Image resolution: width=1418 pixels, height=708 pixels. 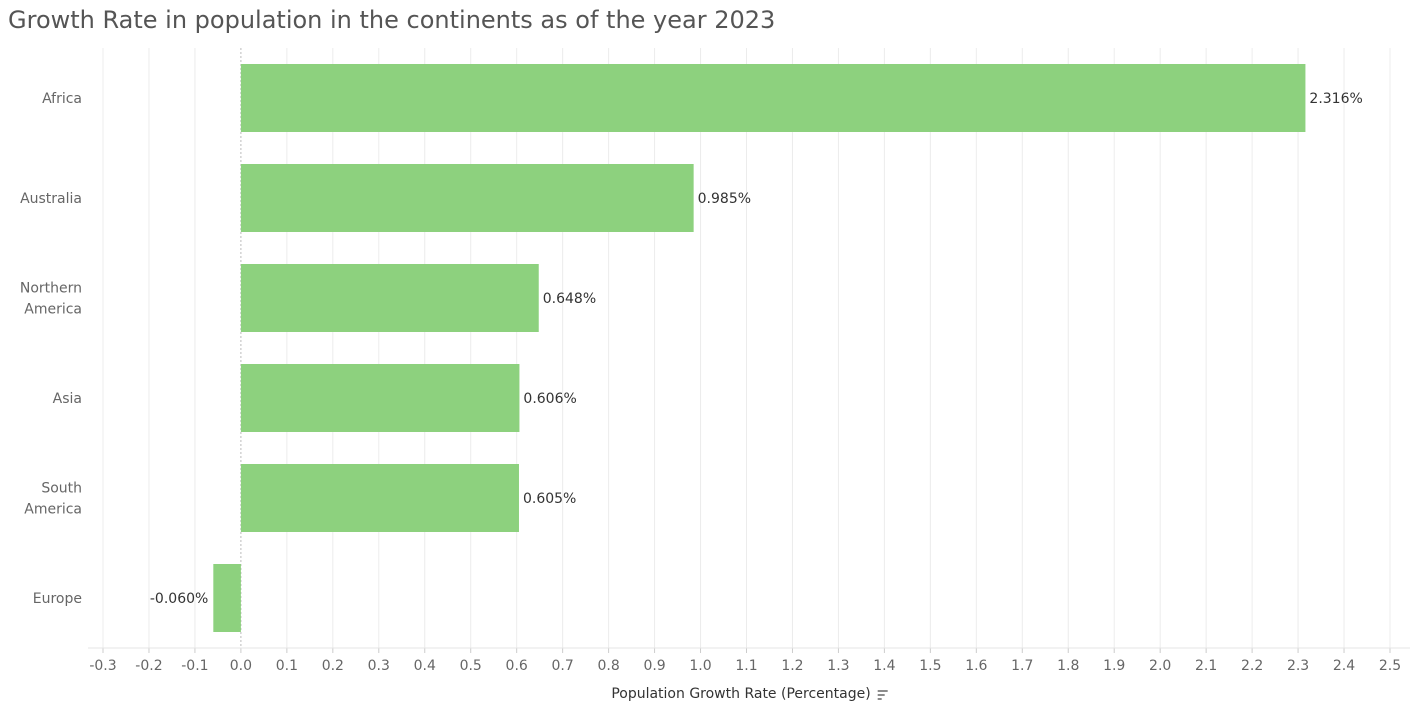 What do you see at coordinates (62, 99) in the screenshot?
I see `category-label: Africa` at bounding box center [62, 99].